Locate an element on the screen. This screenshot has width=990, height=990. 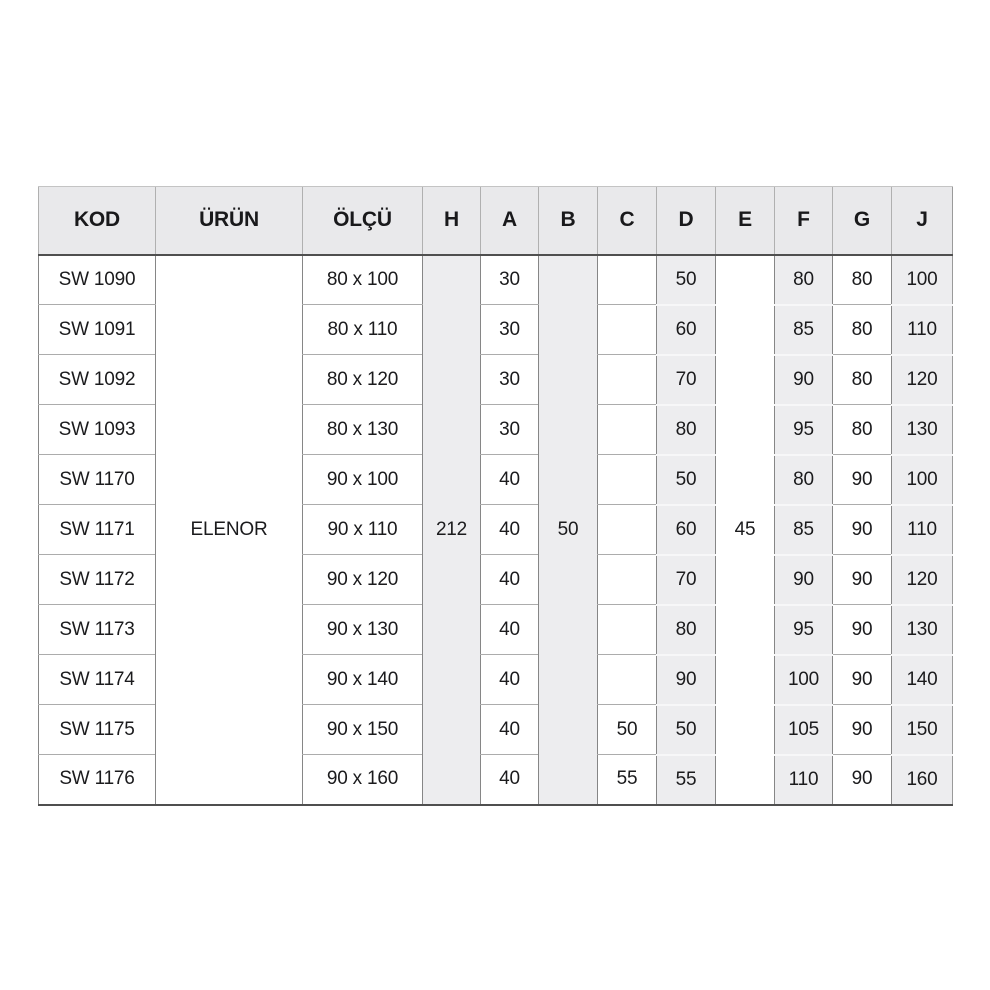
j-cell: 140 is located at coordinates (922, 680).